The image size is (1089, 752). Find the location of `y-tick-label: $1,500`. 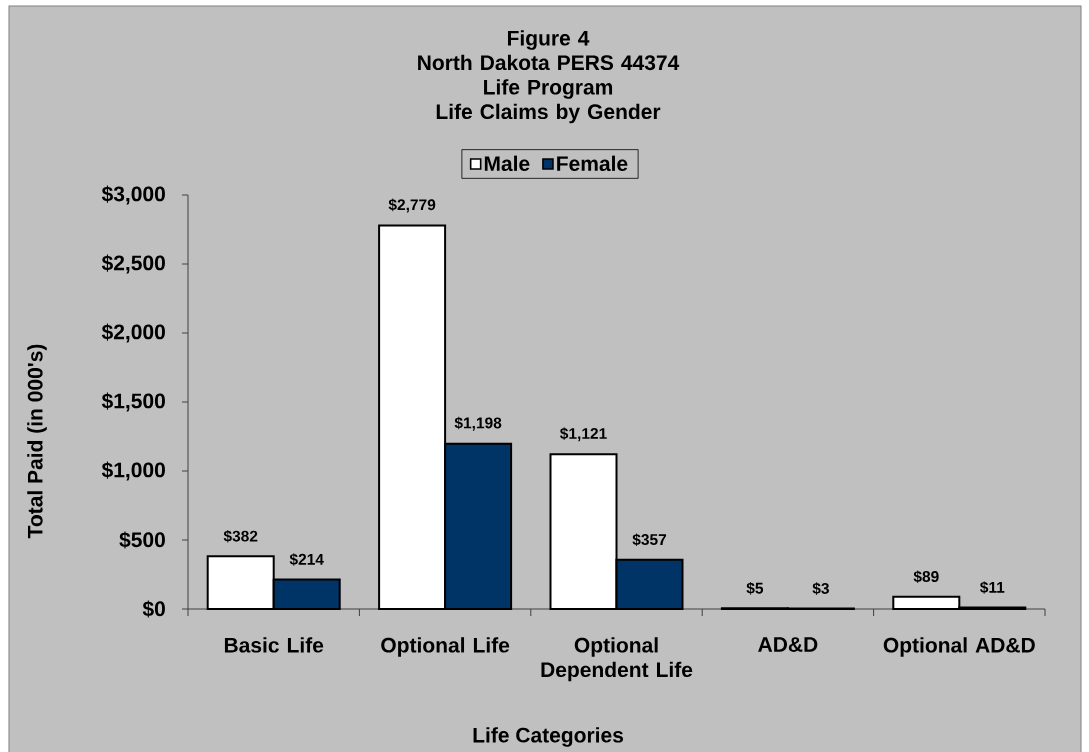

y-tick-label: $1,500 is located at coordinates (133, 402).